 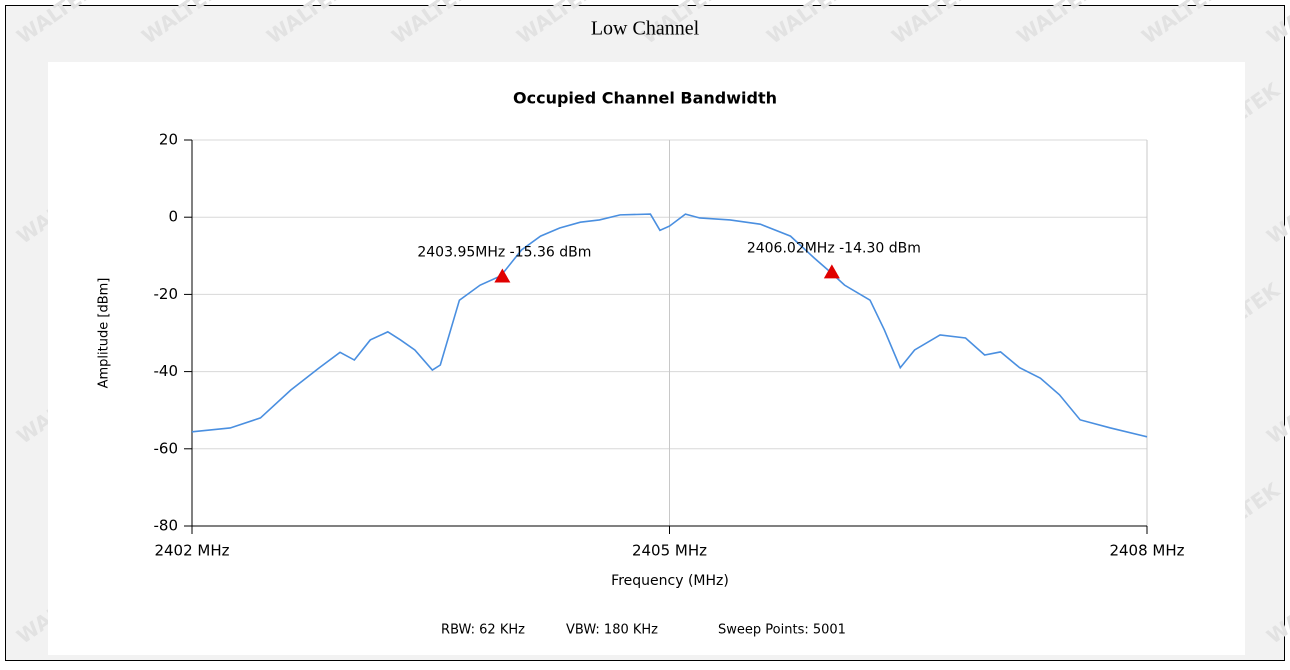 What do you see at coordinates (173, 217) in the screenshot?
I see `y-tick-label: 0` at bounding box center [173, 217].